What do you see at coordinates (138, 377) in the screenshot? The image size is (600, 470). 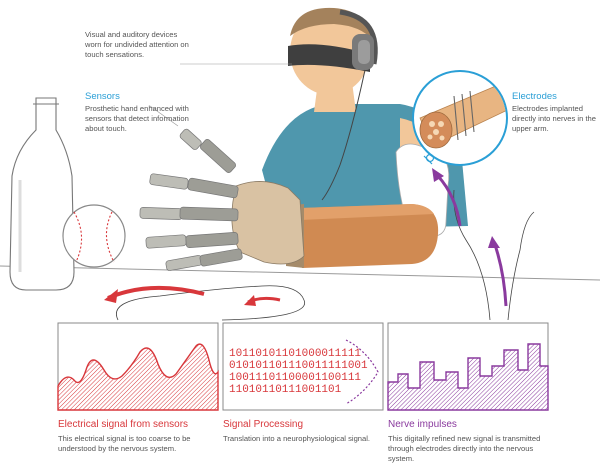 I see `electrical-waveform` at bounding box center [138, 377].